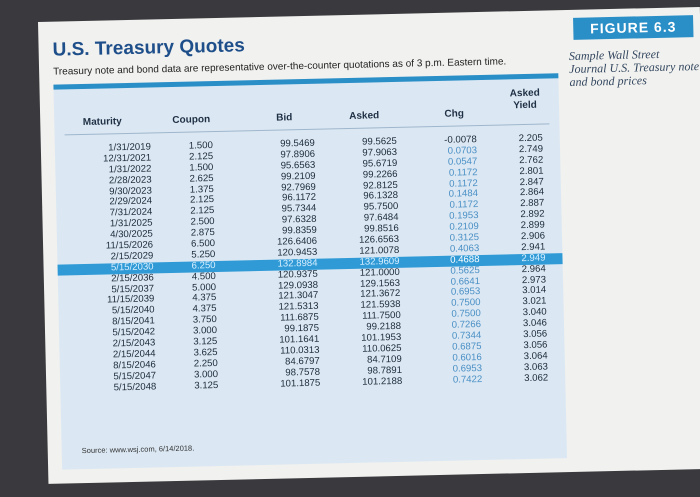 Image resolution: width=700 pixels, height=497 pixels. I want to click on header-bid: Bid, so click(284, 118).